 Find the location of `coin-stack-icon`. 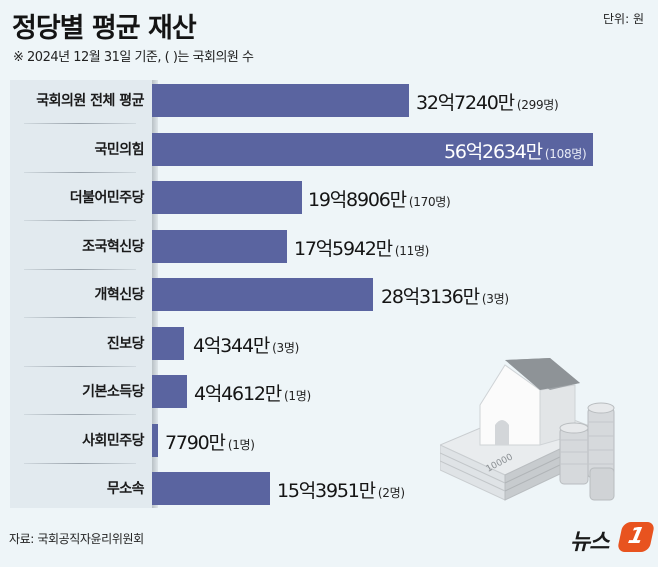

coin-stack-icon is located at coordinates (587, 451).